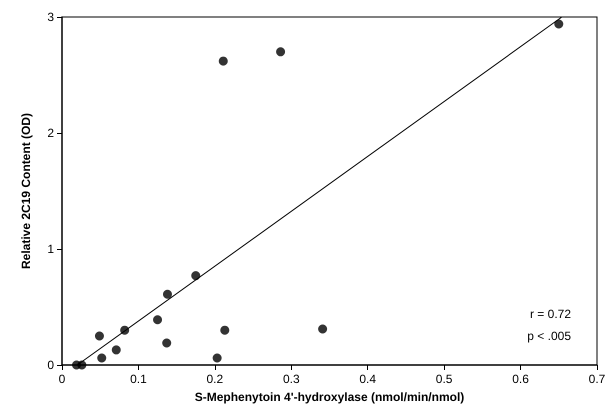  I want to click on y-tick-label: 1, so click(50, 249).